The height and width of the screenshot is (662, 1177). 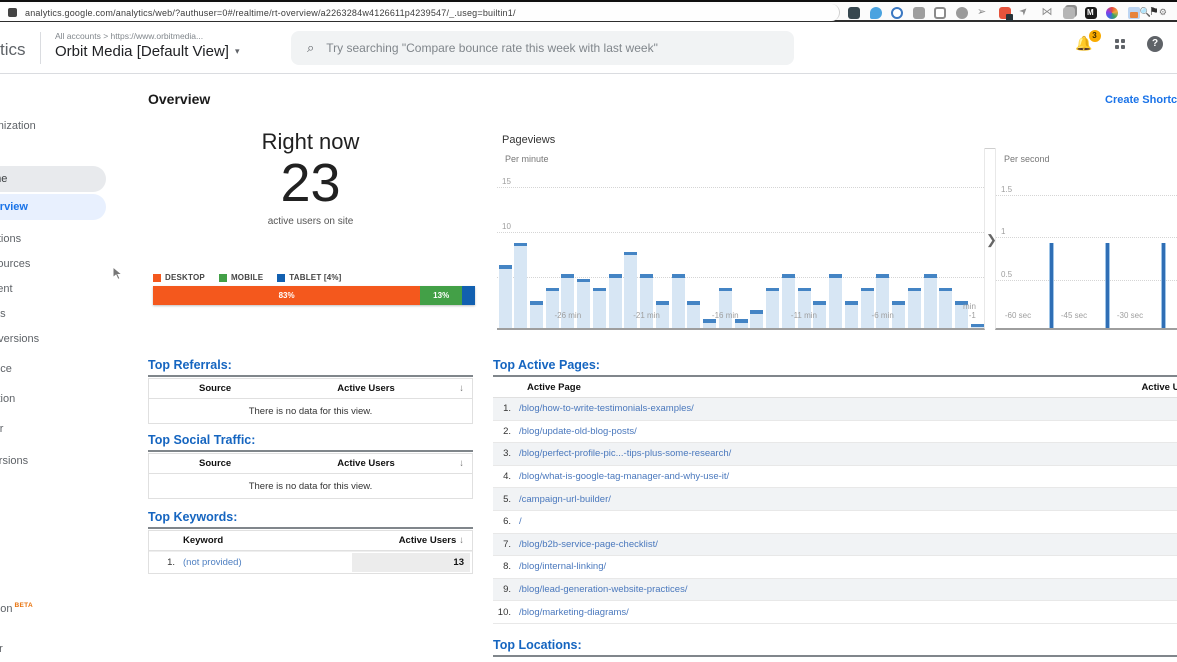 I want to click on active-page-link: /blog/b2b-service-page-checklist/, so click(x=588, y=544).